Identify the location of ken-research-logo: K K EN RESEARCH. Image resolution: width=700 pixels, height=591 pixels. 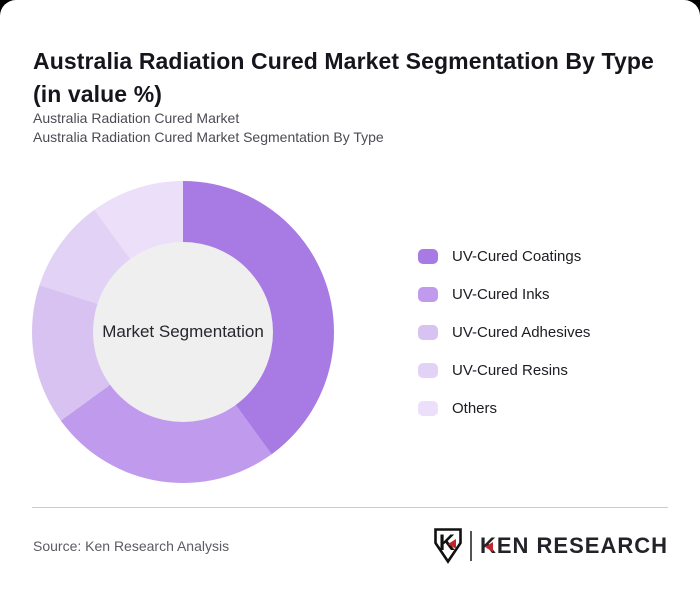
(550, 545).